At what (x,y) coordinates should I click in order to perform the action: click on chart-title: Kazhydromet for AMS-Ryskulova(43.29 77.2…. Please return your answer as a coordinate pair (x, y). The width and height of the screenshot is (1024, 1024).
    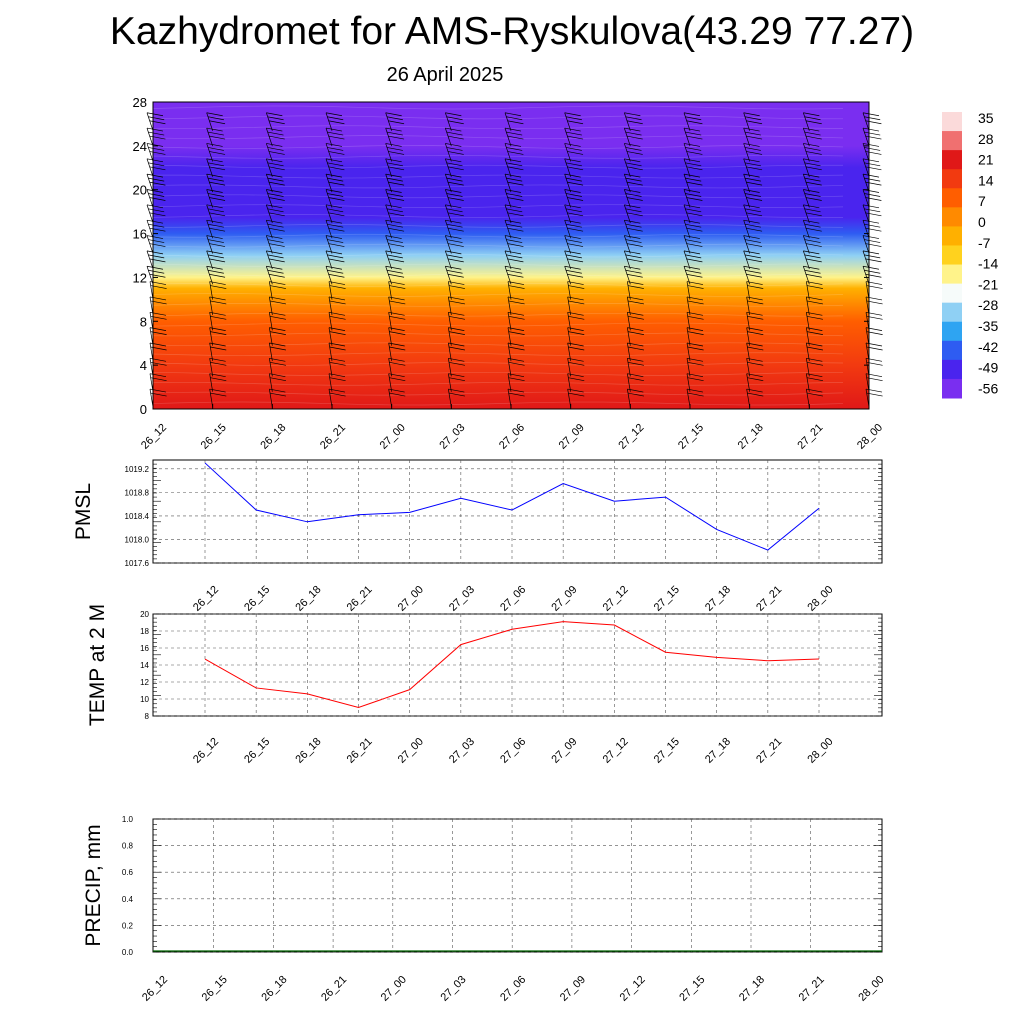
    Looking at the image, I should click on (512, 31).